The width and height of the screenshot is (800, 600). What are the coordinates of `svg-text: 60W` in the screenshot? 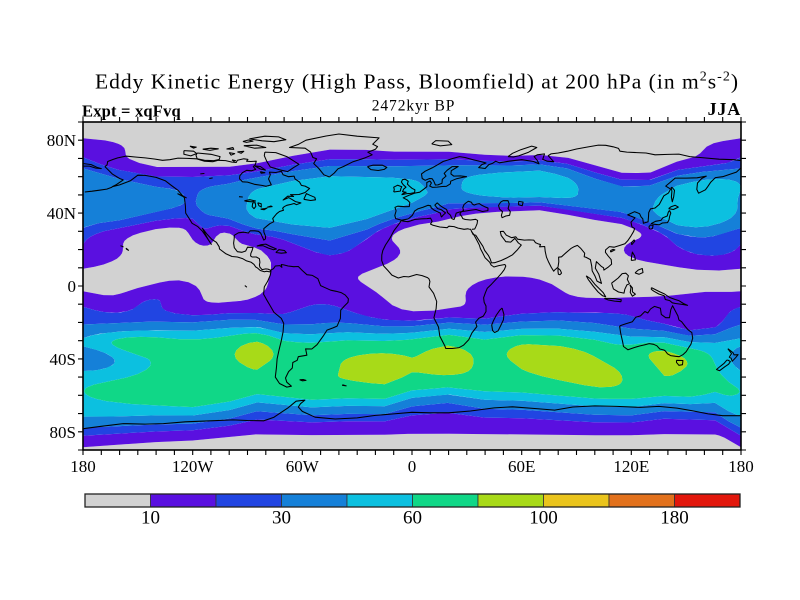 It's located at (303, 466).